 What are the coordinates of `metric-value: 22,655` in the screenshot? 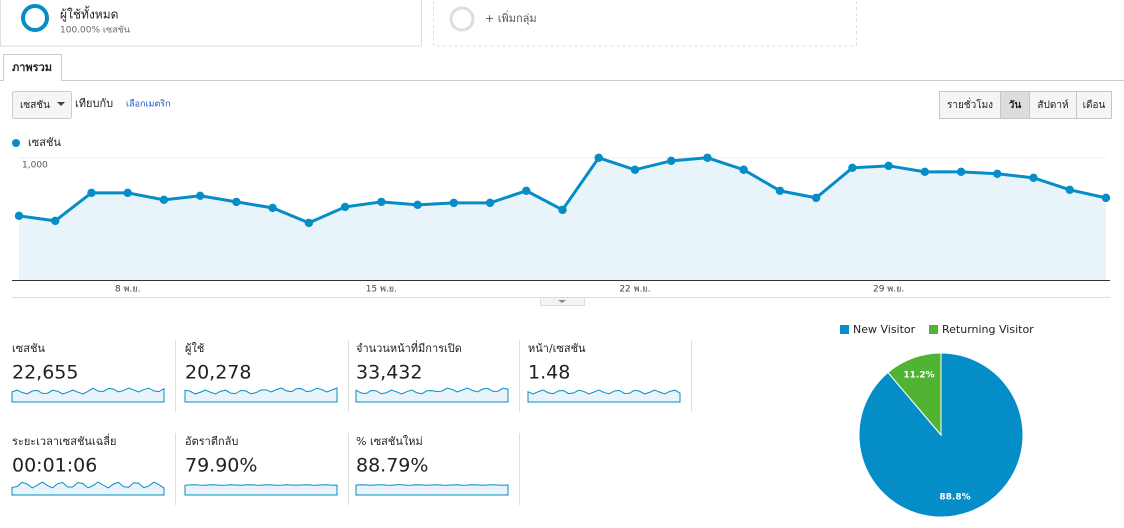 It's located at (45, 373).